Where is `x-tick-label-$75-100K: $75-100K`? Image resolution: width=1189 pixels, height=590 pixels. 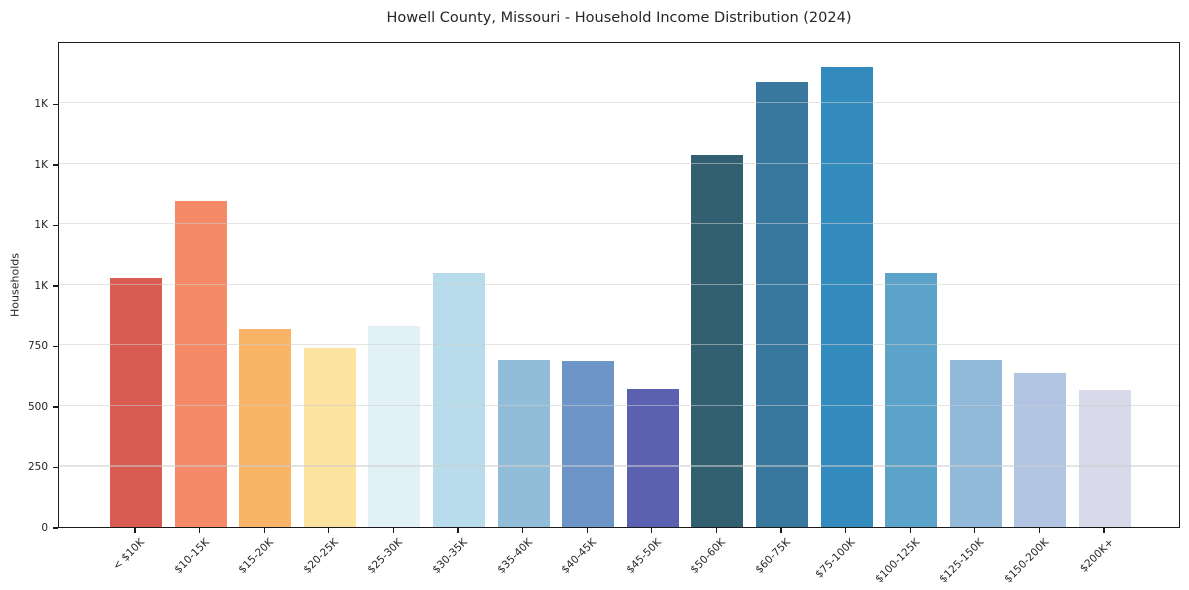
x-tick-label-$75-100K: $75-100K is located at coordinates (835, 558).